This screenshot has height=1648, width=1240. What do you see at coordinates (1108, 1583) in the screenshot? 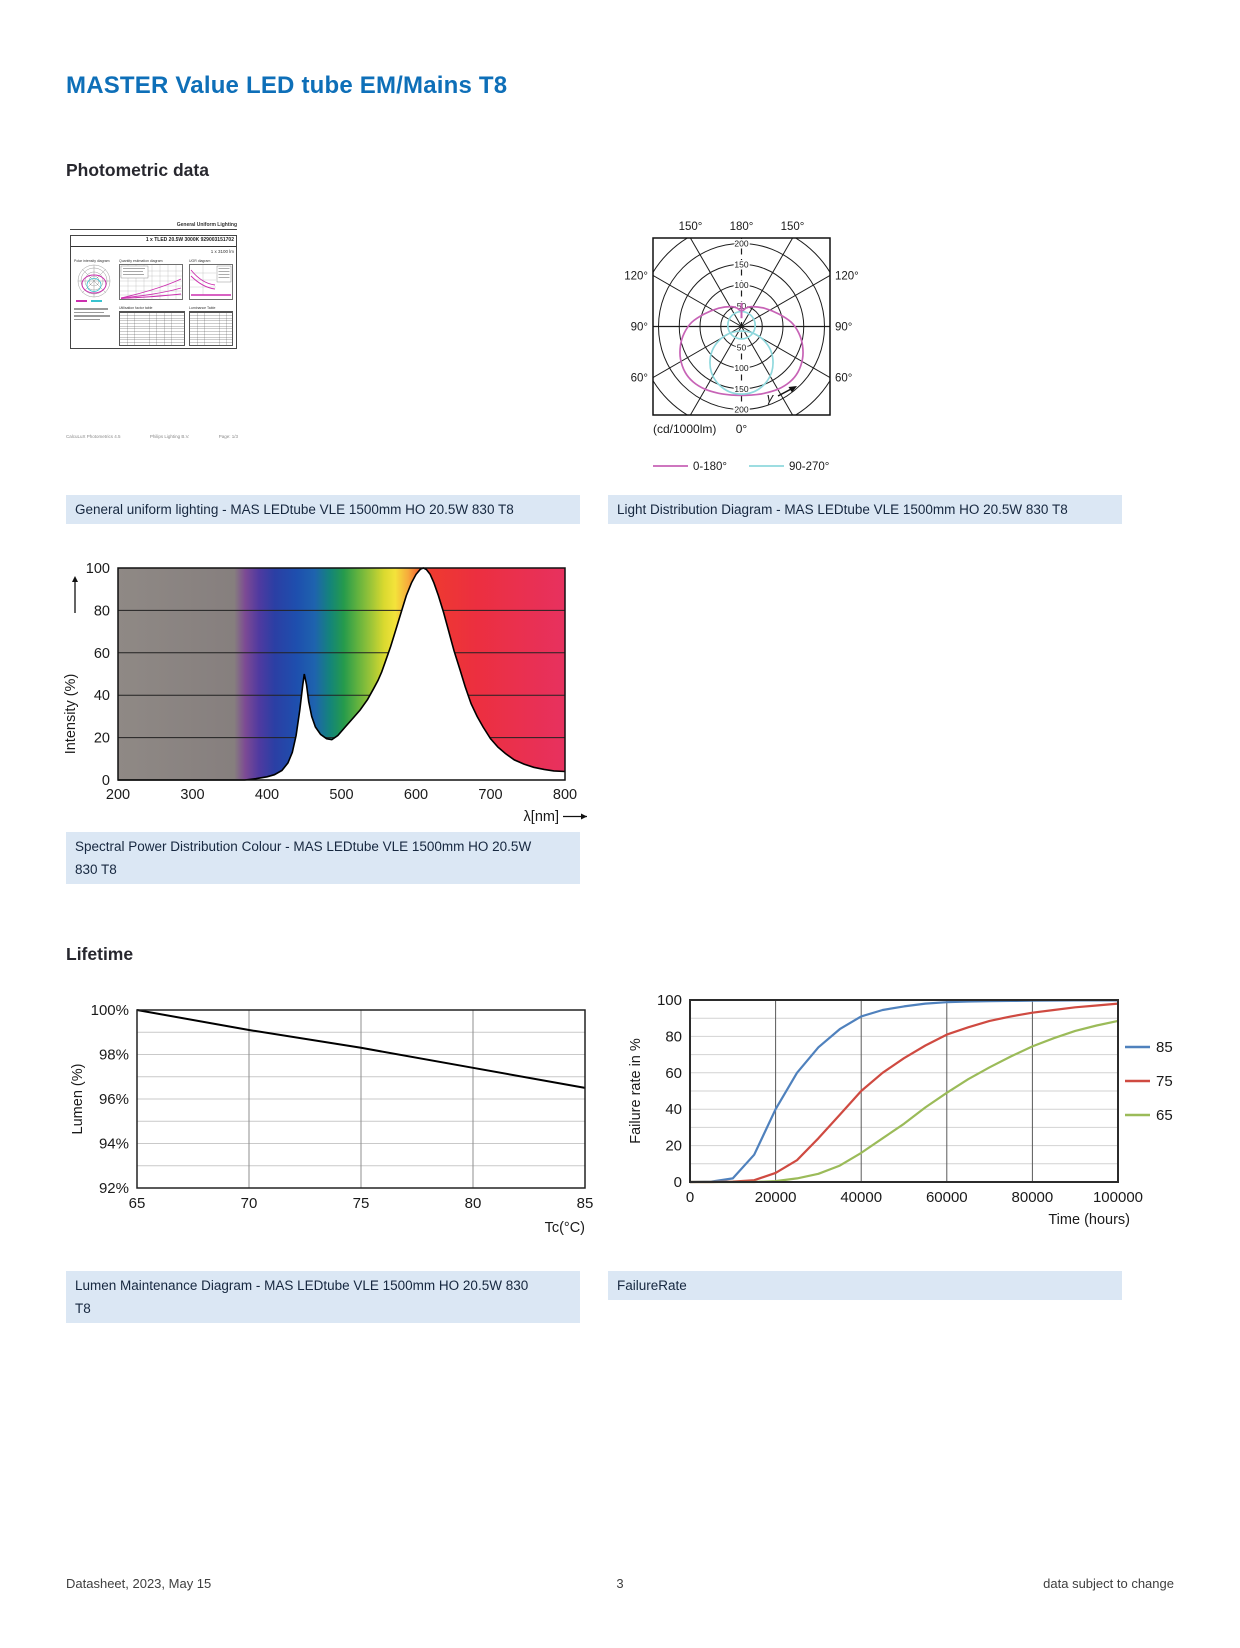
I see `footer-right: data subject to change` at bounding box center [1108, 1583].